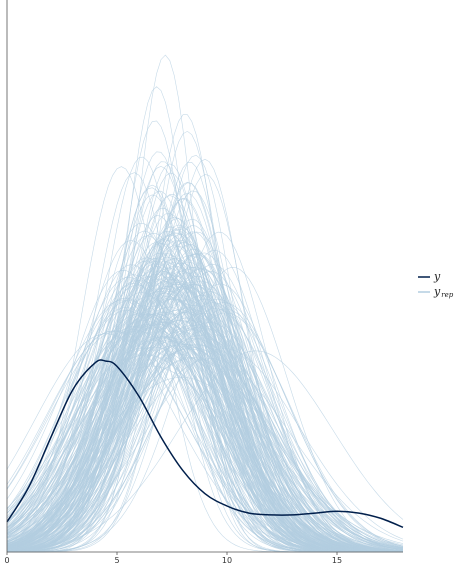 The height and width of the screenshot is (568, 460). What do you see at coordinates (6, 560) in the screenshot?
I see `x-tick-label: 0` at bounding box center [6, 560].